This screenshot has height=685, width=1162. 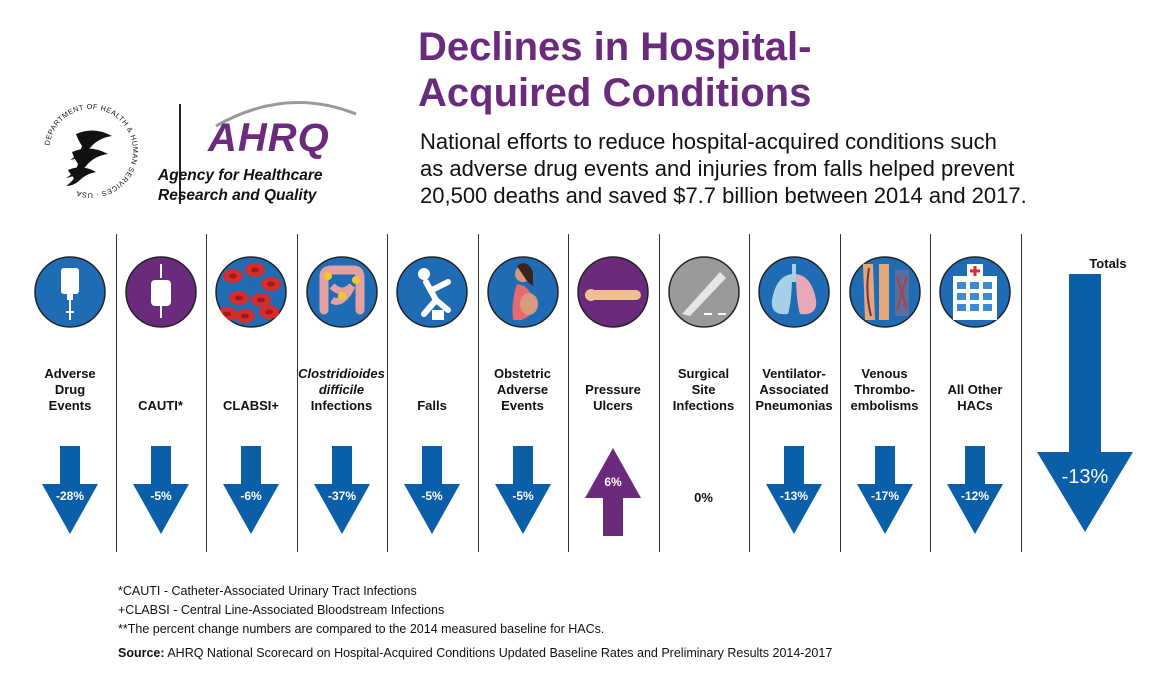 I want to click on pregnant-woman-icon, so click(x=522, y=292).